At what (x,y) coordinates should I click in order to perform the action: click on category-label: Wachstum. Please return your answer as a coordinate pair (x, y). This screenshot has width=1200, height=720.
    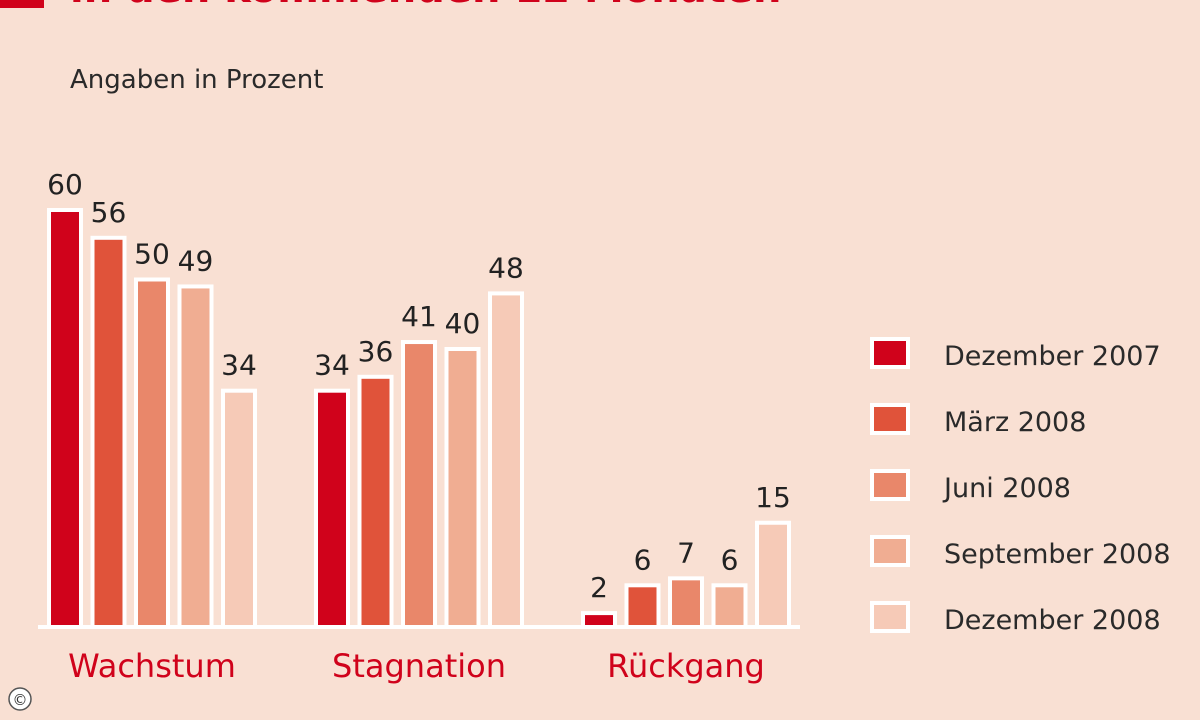
    Looking at the image, I should click on (152, 666).